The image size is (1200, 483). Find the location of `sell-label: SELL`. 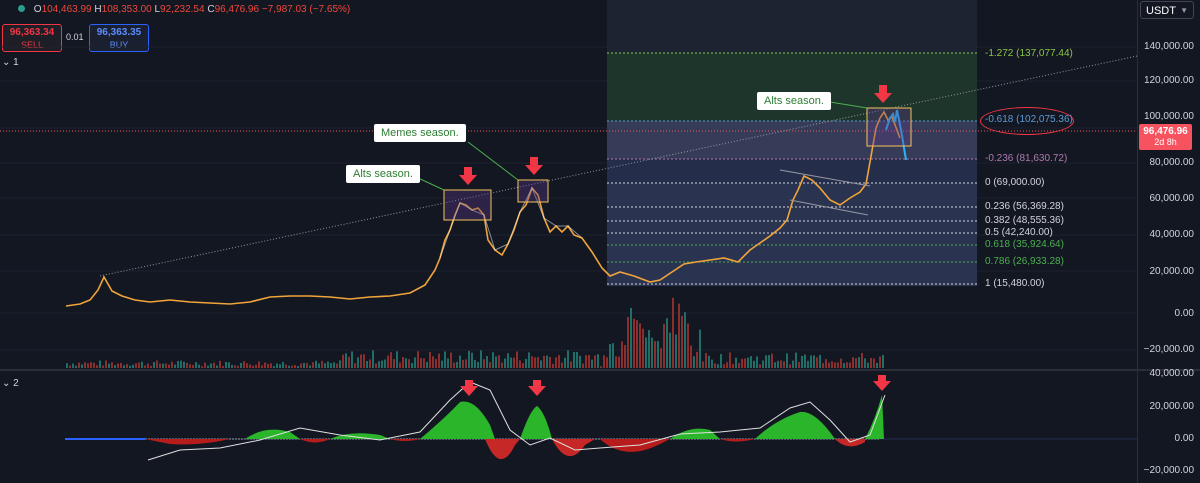

sell-label: SELL is located at coordinates (32, 45).